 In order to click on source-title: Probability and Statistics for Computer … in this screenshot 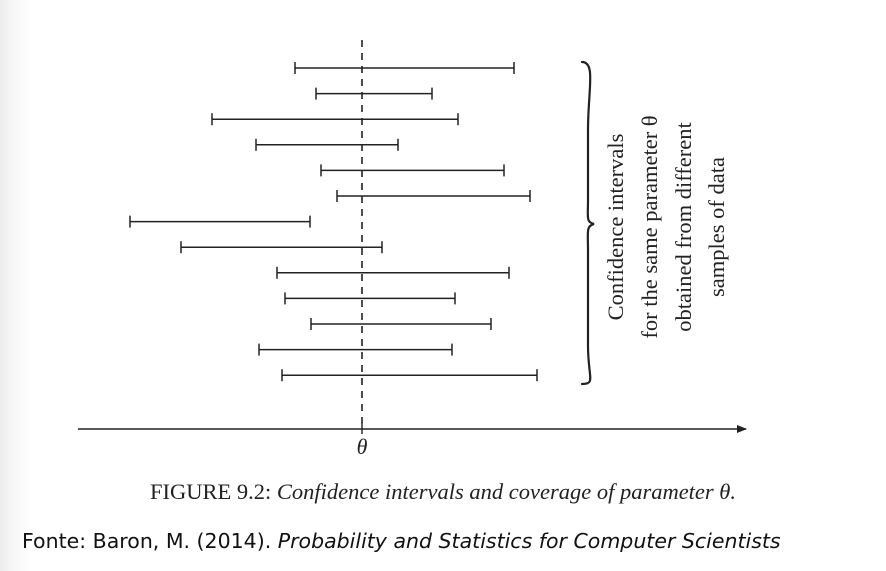, I will do `click(529, 541)`.